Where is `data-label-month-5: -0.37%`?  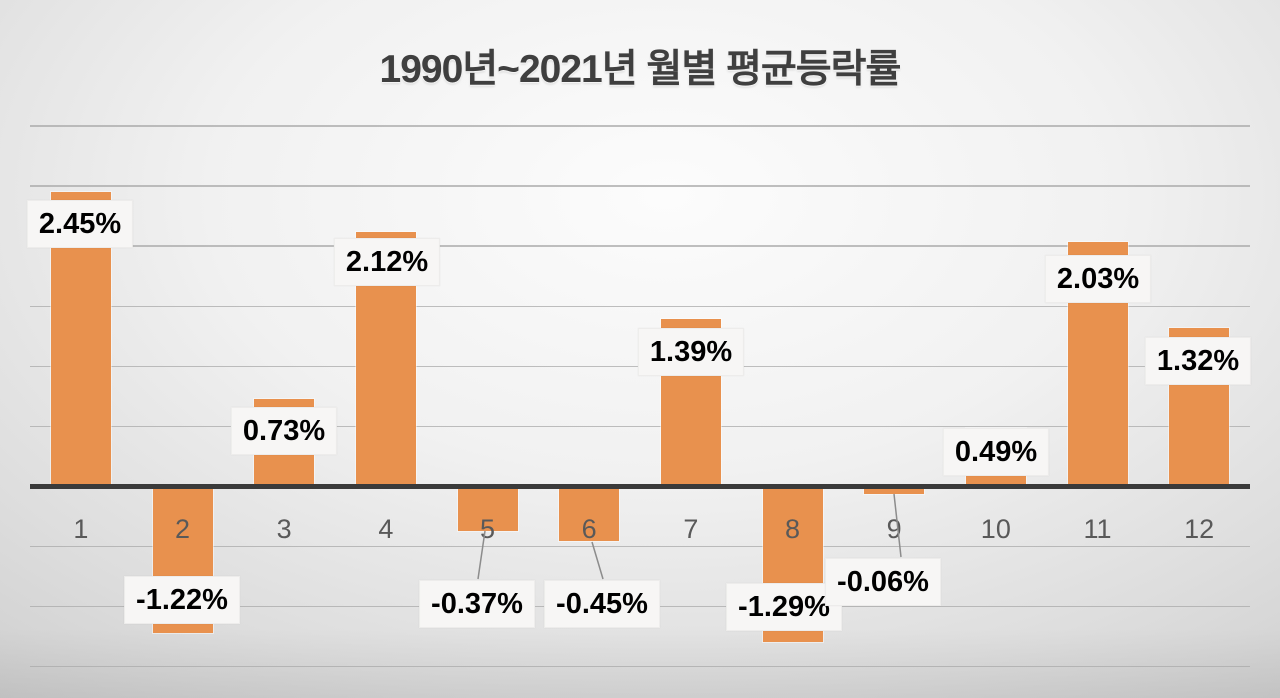
data-label-month-5: -0.37% is located at coordinates (477, 604).